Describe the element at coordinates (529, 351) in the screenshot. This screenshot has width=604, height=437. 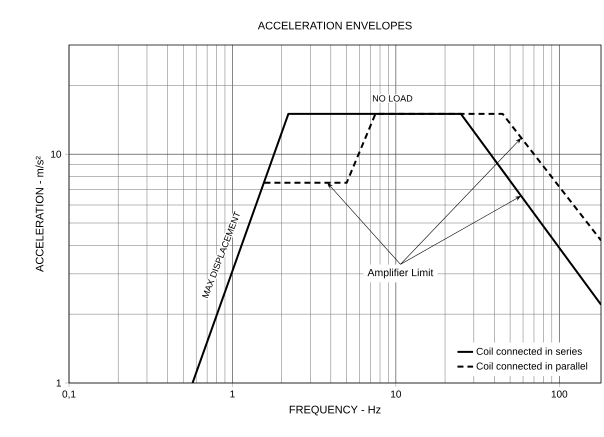
I see `legend-label: Coil connected in series` at that location.